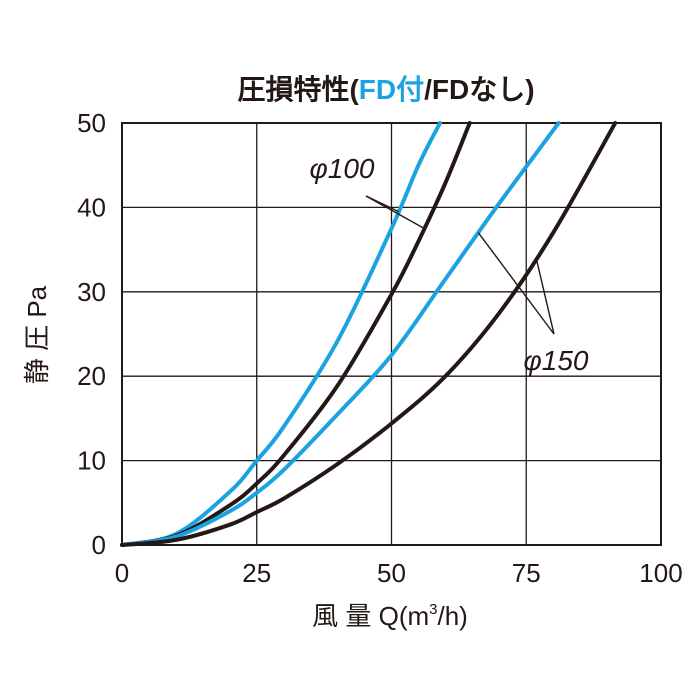 This screenshot has width=700, height=700. Describe the element at coordinates (660, 573) in the screenshot. I see `x-tick-label: 100` at that location.